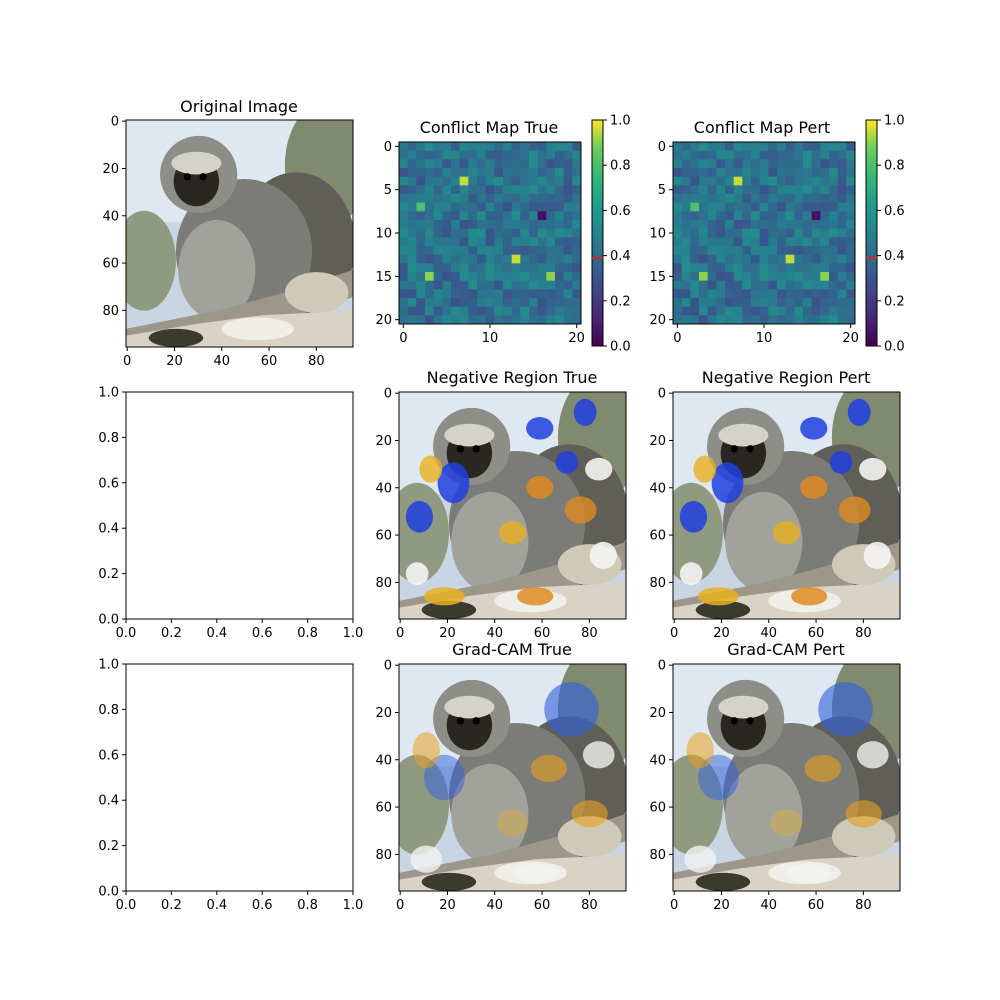 The image size is (1000, 1000). I want to click on x-tick-label: 0, so click(677, 338).